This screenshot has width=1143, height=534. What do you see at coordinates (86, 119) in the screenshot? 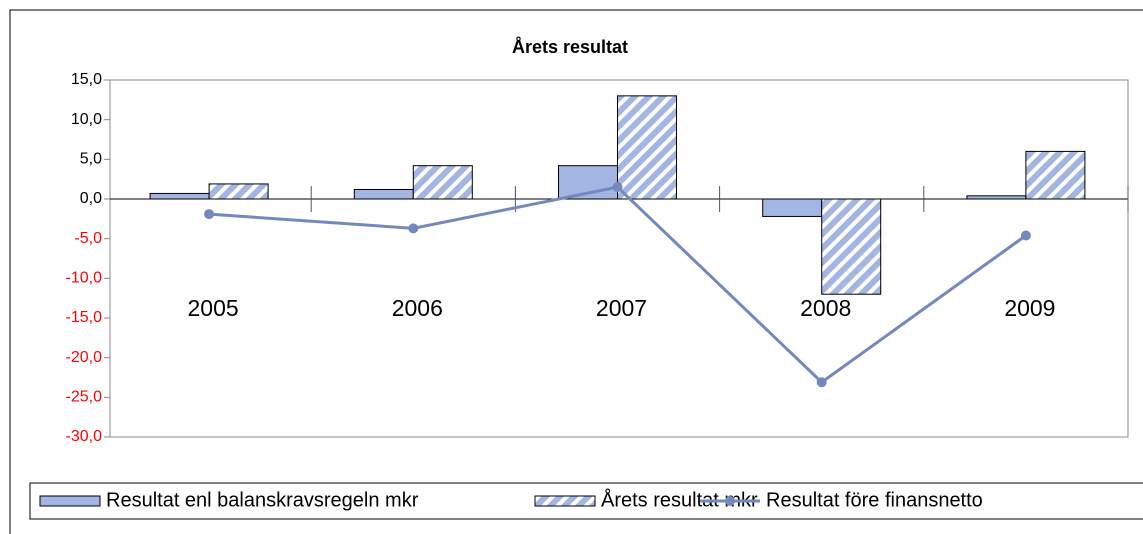
I see `y-tick-label: 10,0` at bounding box center [86, 119].